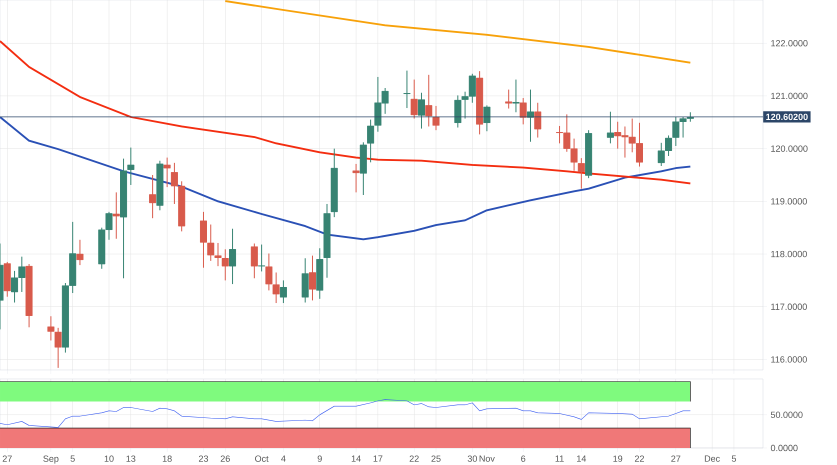 This screenshot has width=837, height=465. Describe the element at coordinates (109, 459) in the screenshot. I see `x-tick-label: 10` at that location.